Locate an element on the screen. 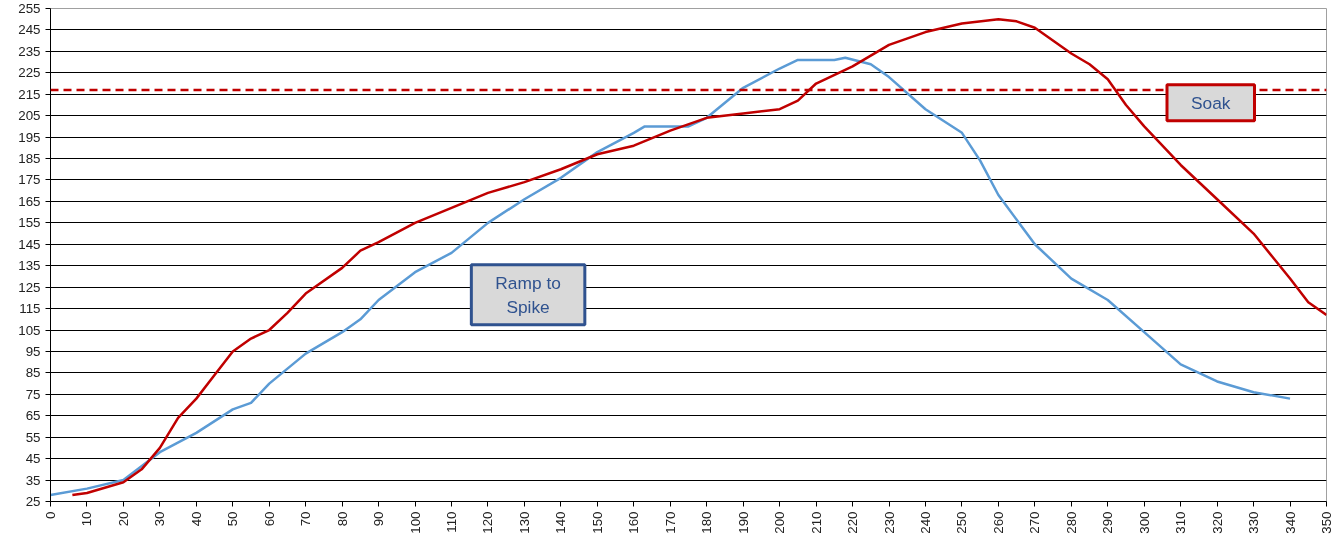  x-tick-label: 60 is located at coordinates (269, 519).